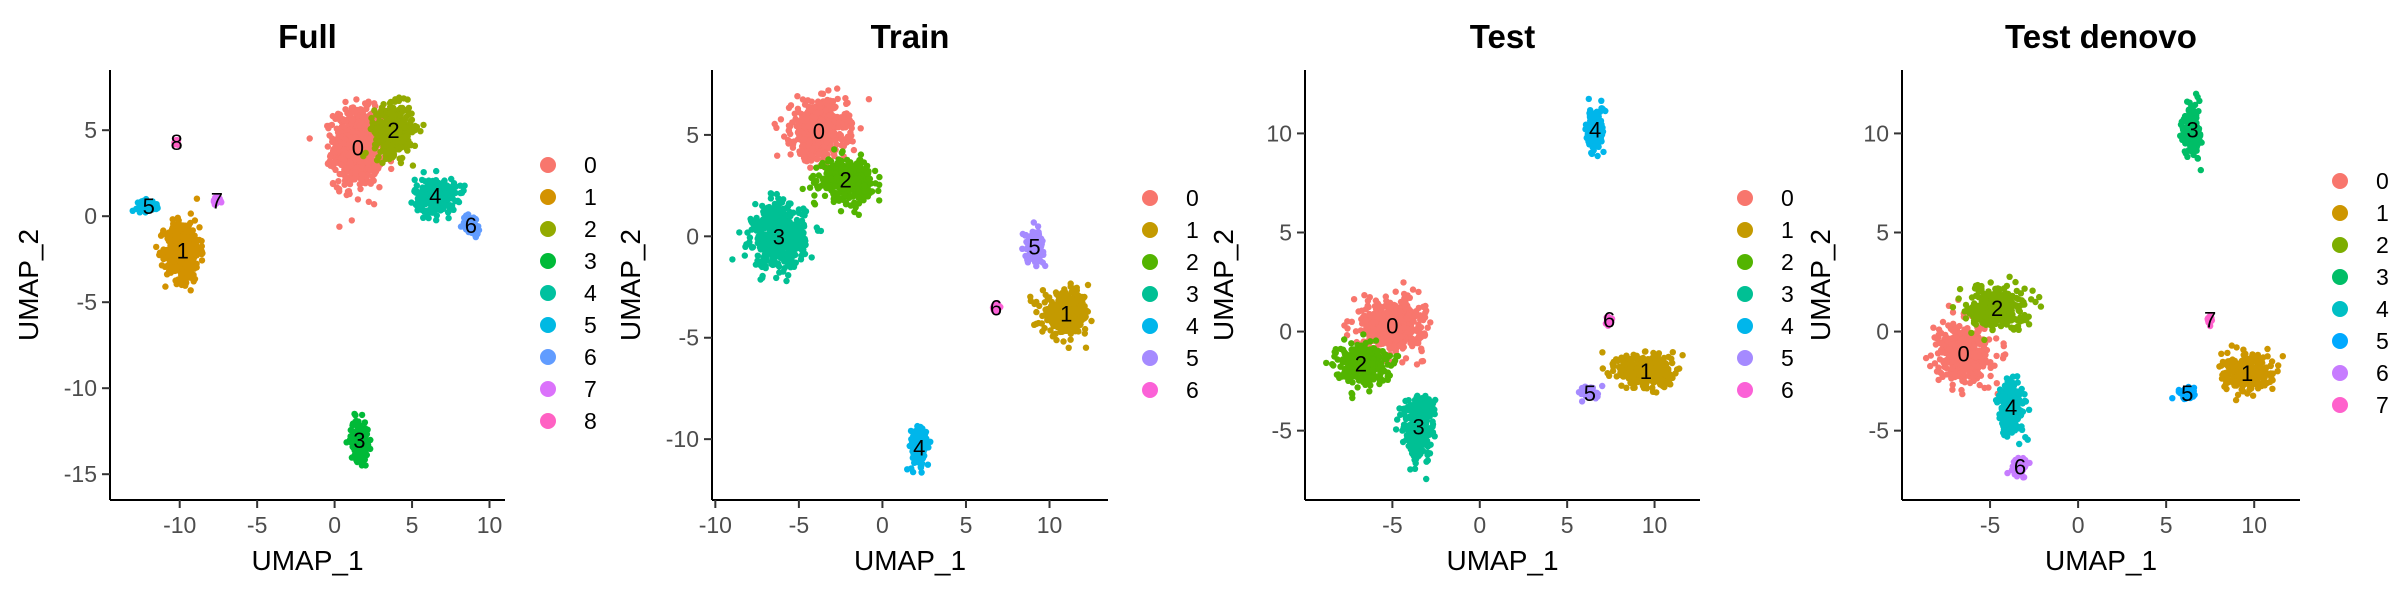 The width and height of the screenshot is (2400, 600). I want to click on legend-label: 2, so click(590, 229).